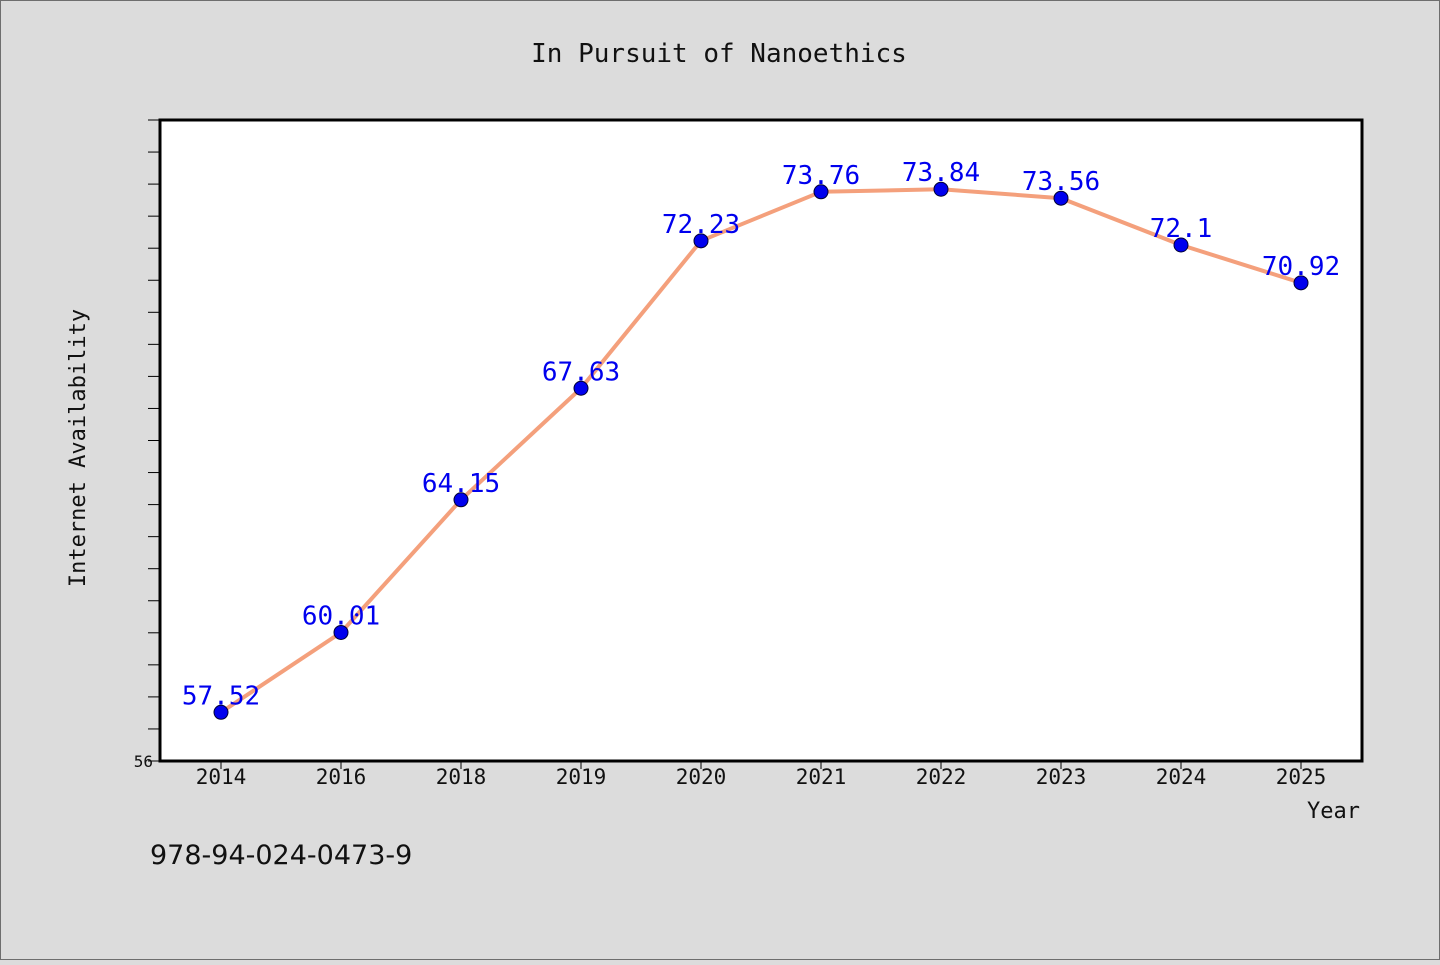 Image resolution: width=1440 pixels, height=965 pixels. What do you see at coordinates (154, 440) in the screenshot?
I see `y-axis-ticks` at bounding box center [154, 440].